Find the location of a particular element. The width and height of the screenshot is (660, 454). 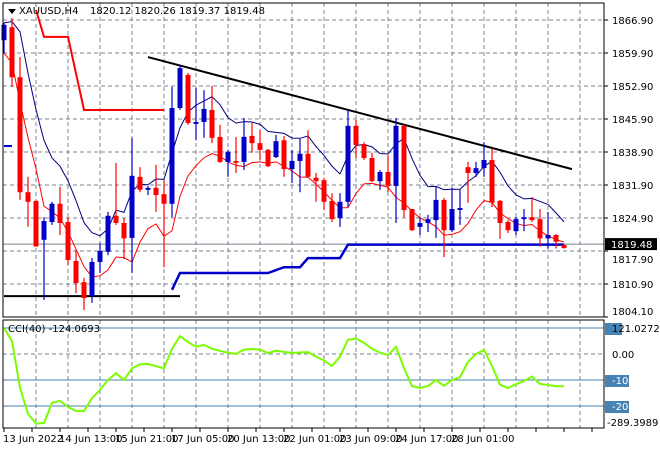

time-axis-label: 15 Jun 21:00 is located at coordinates (147, 439).